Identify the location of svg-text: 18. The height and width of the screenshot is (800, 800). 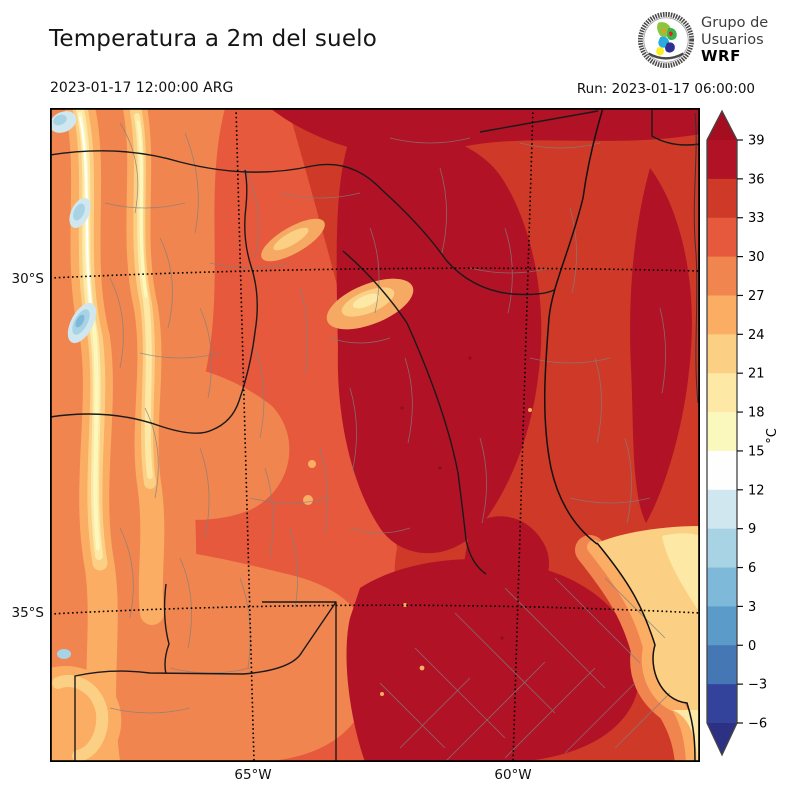
(756, 413).